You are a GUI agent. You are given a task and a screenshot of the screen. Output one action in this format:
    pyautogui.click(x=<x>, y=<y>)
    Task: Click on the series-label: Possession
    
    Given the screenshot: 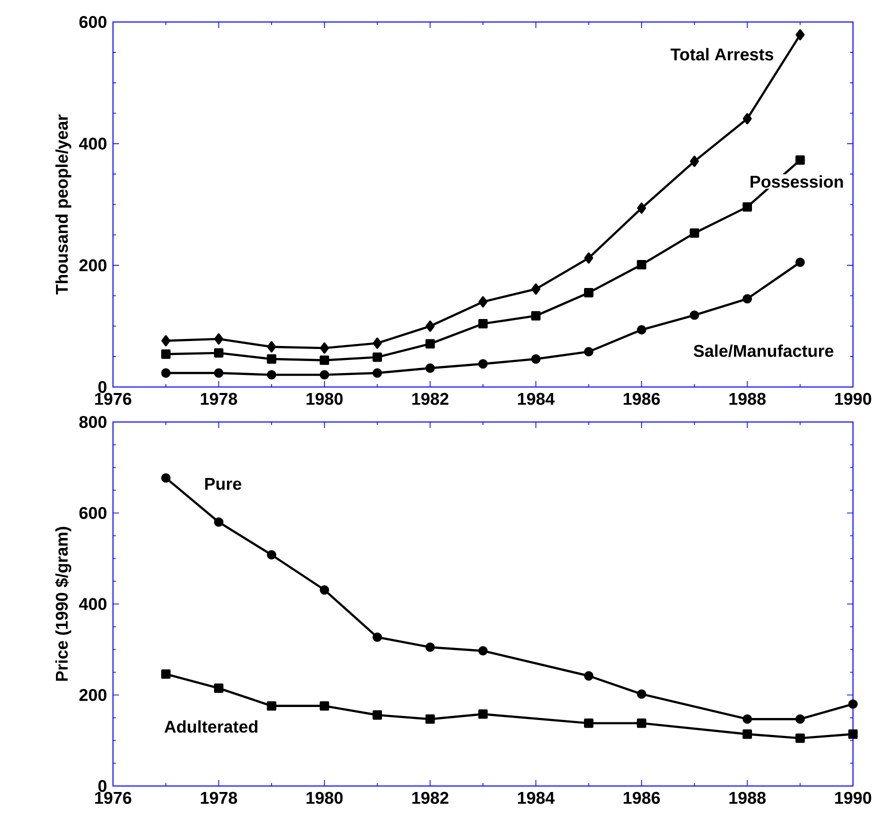 What is the action you would take?
    pyautogui.click(x=796, y=181)
    